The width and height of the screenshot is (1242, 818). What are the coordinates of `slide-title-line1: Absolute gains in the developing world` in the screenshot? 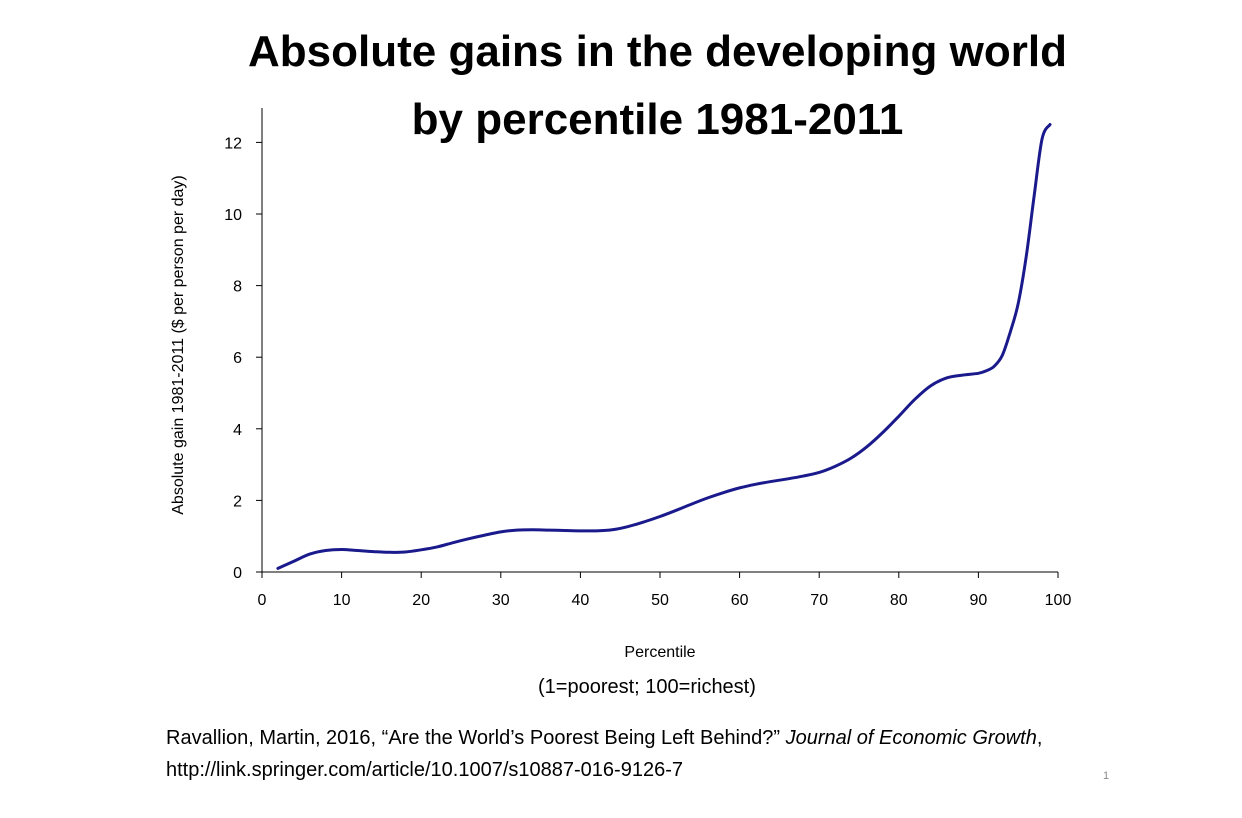 It's located at (657, 51).